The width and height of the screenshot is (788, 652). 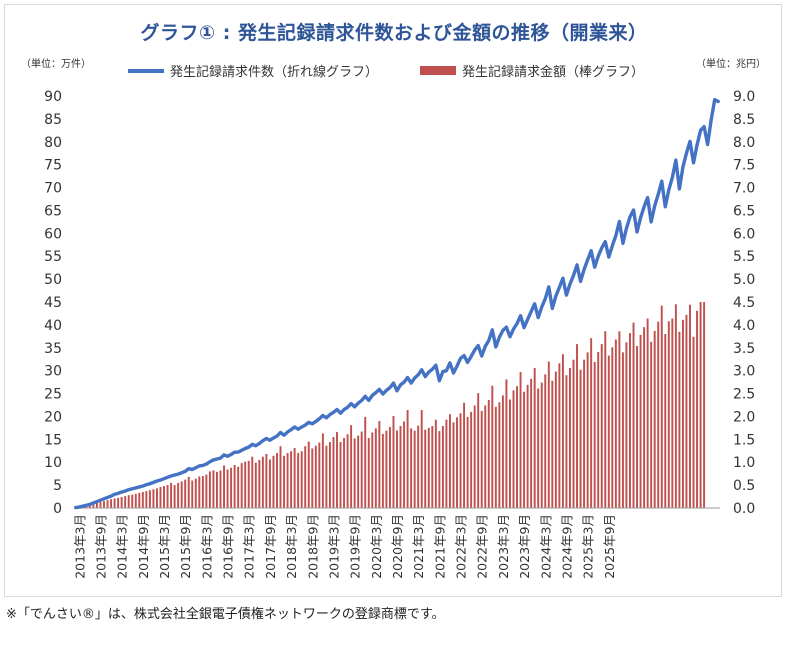 I want to click on footnote: ※「でんさい®」は、株式会社全銀電子債権ネットワークの登録商標です。, so click(x=225, y=614).